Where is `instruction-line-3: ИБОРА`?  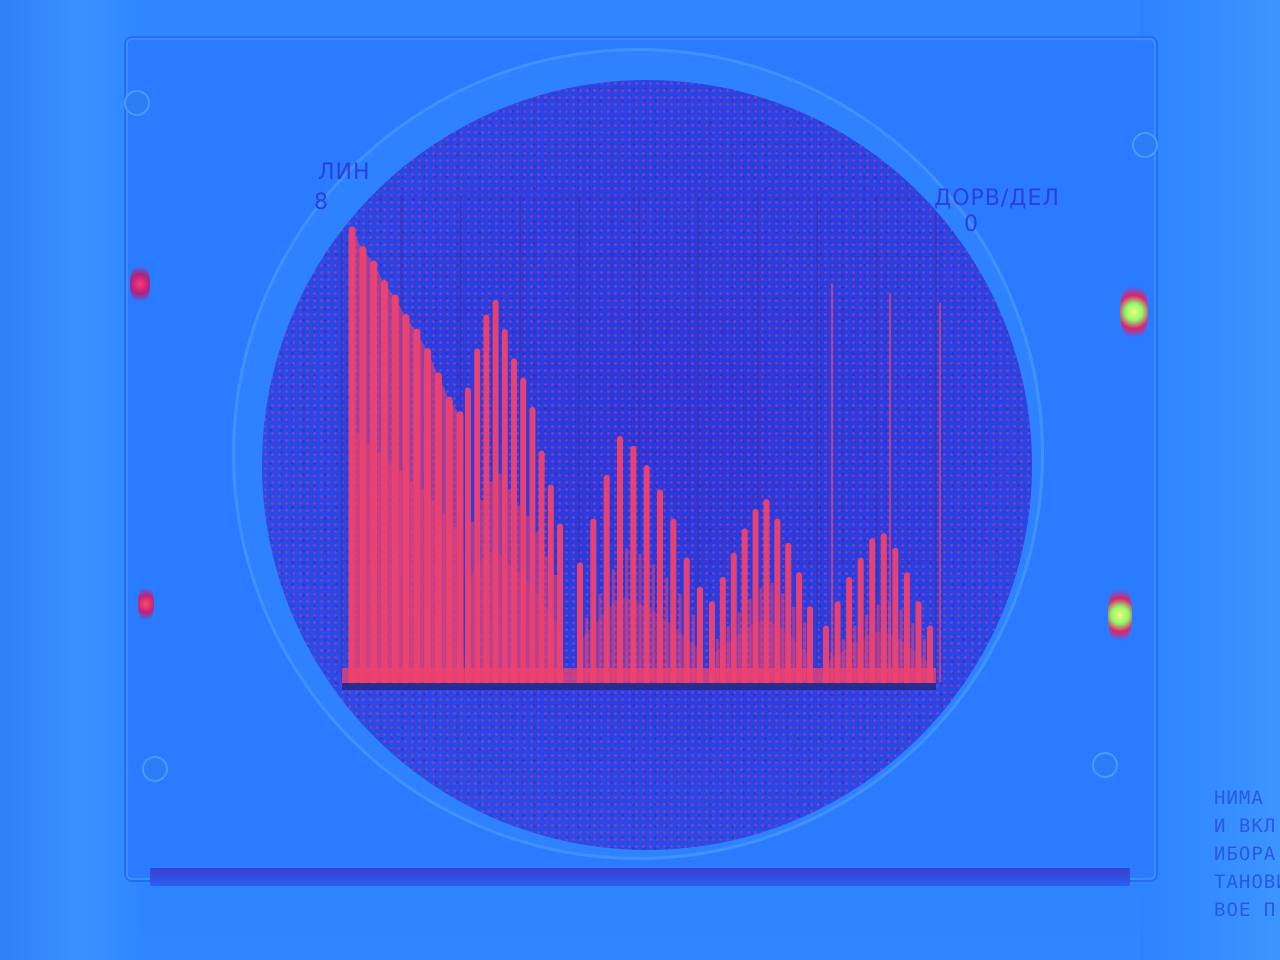
instruction-line-3: ИБОРА is located at coordinates (1245, 854).